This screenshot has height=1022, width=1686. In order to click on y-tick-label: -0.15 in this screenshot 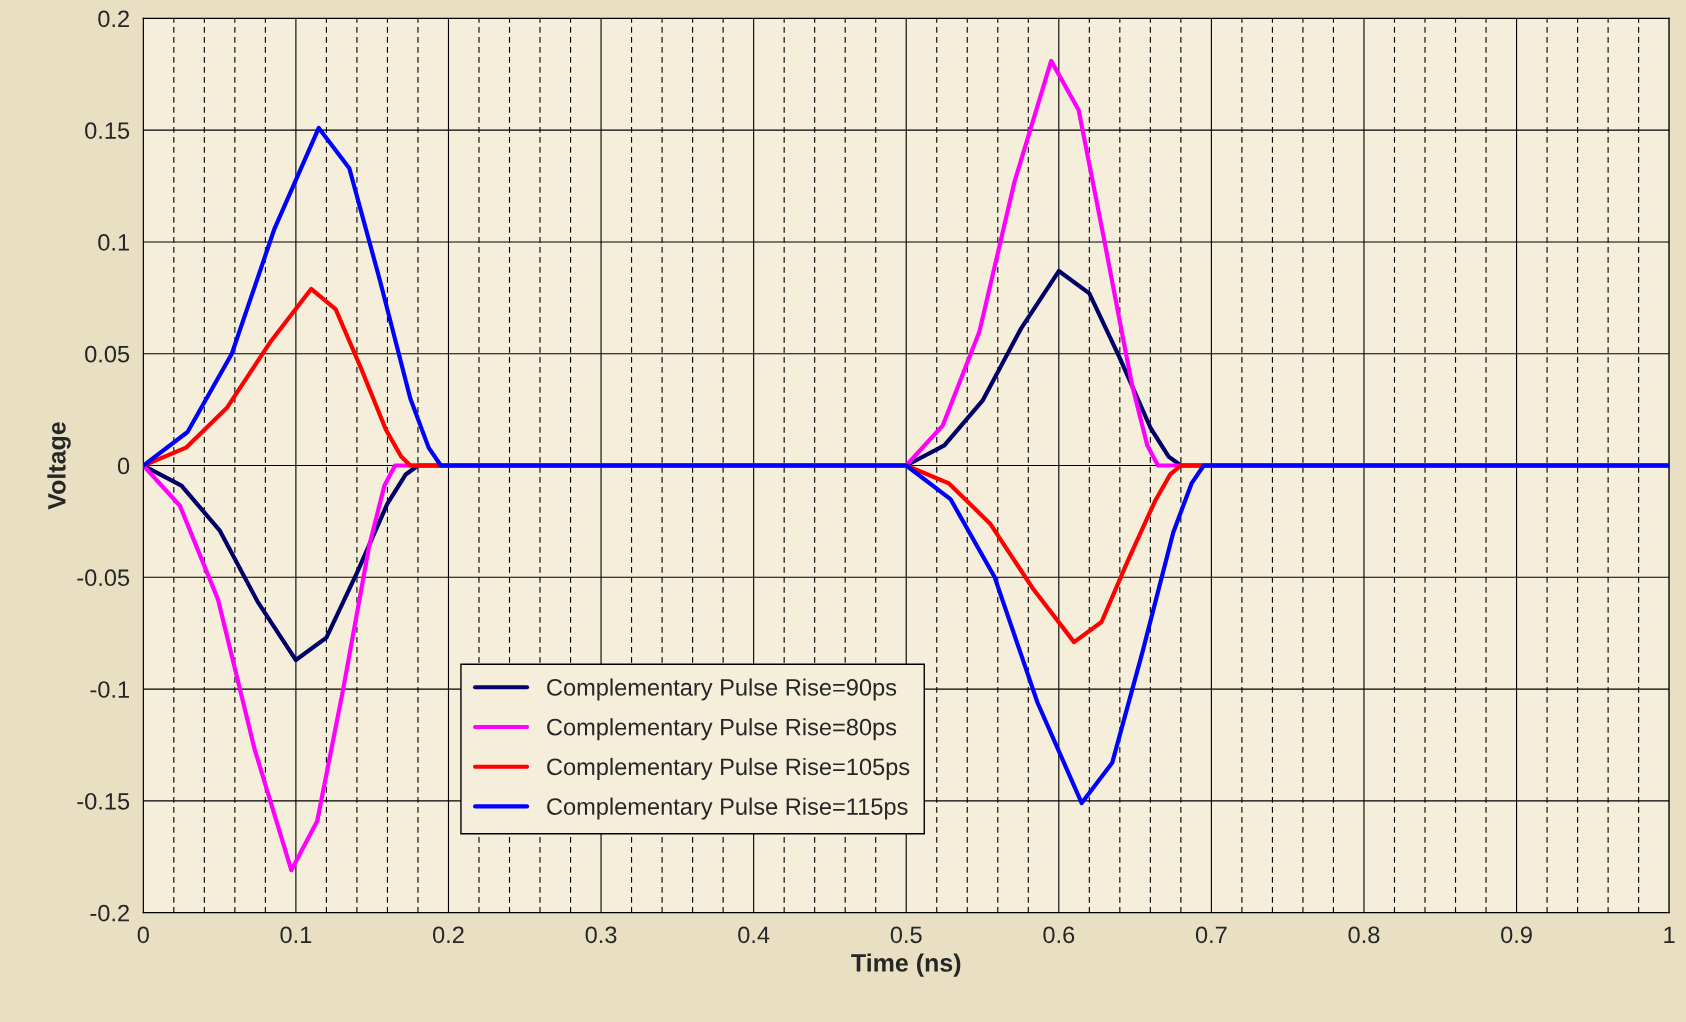, I will do `click(103, 801)`.